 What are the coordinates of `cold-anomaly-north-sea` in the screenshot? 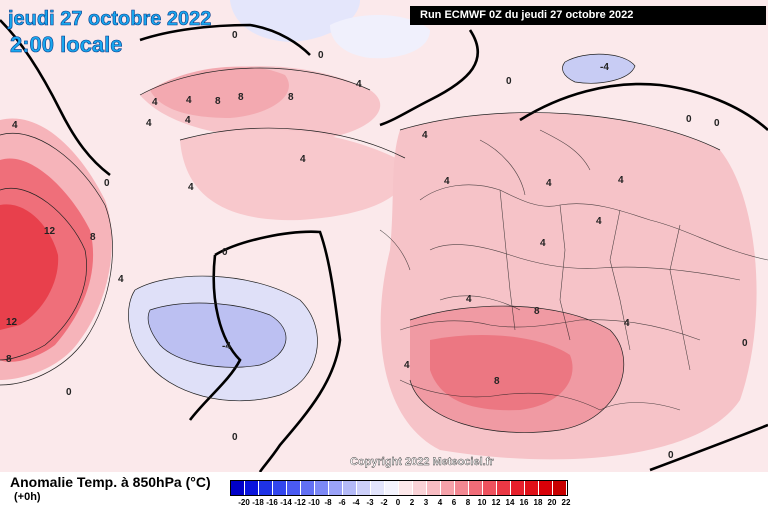 It's located at (598, 69).